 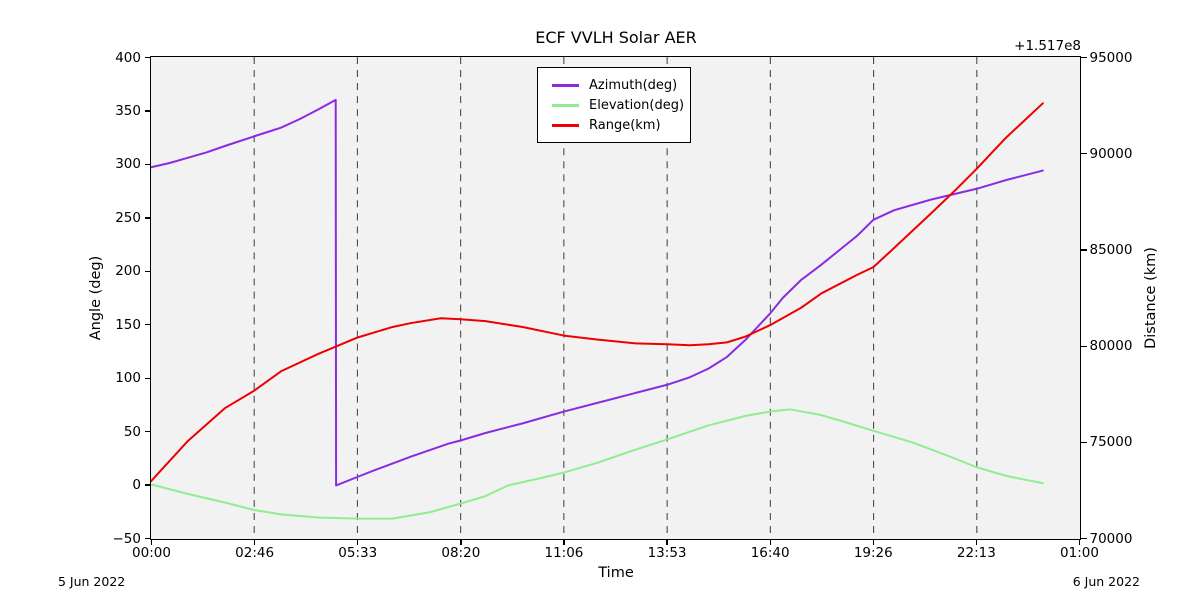 I want to click on x-axis-label: Time, so click(x=616, y=573).